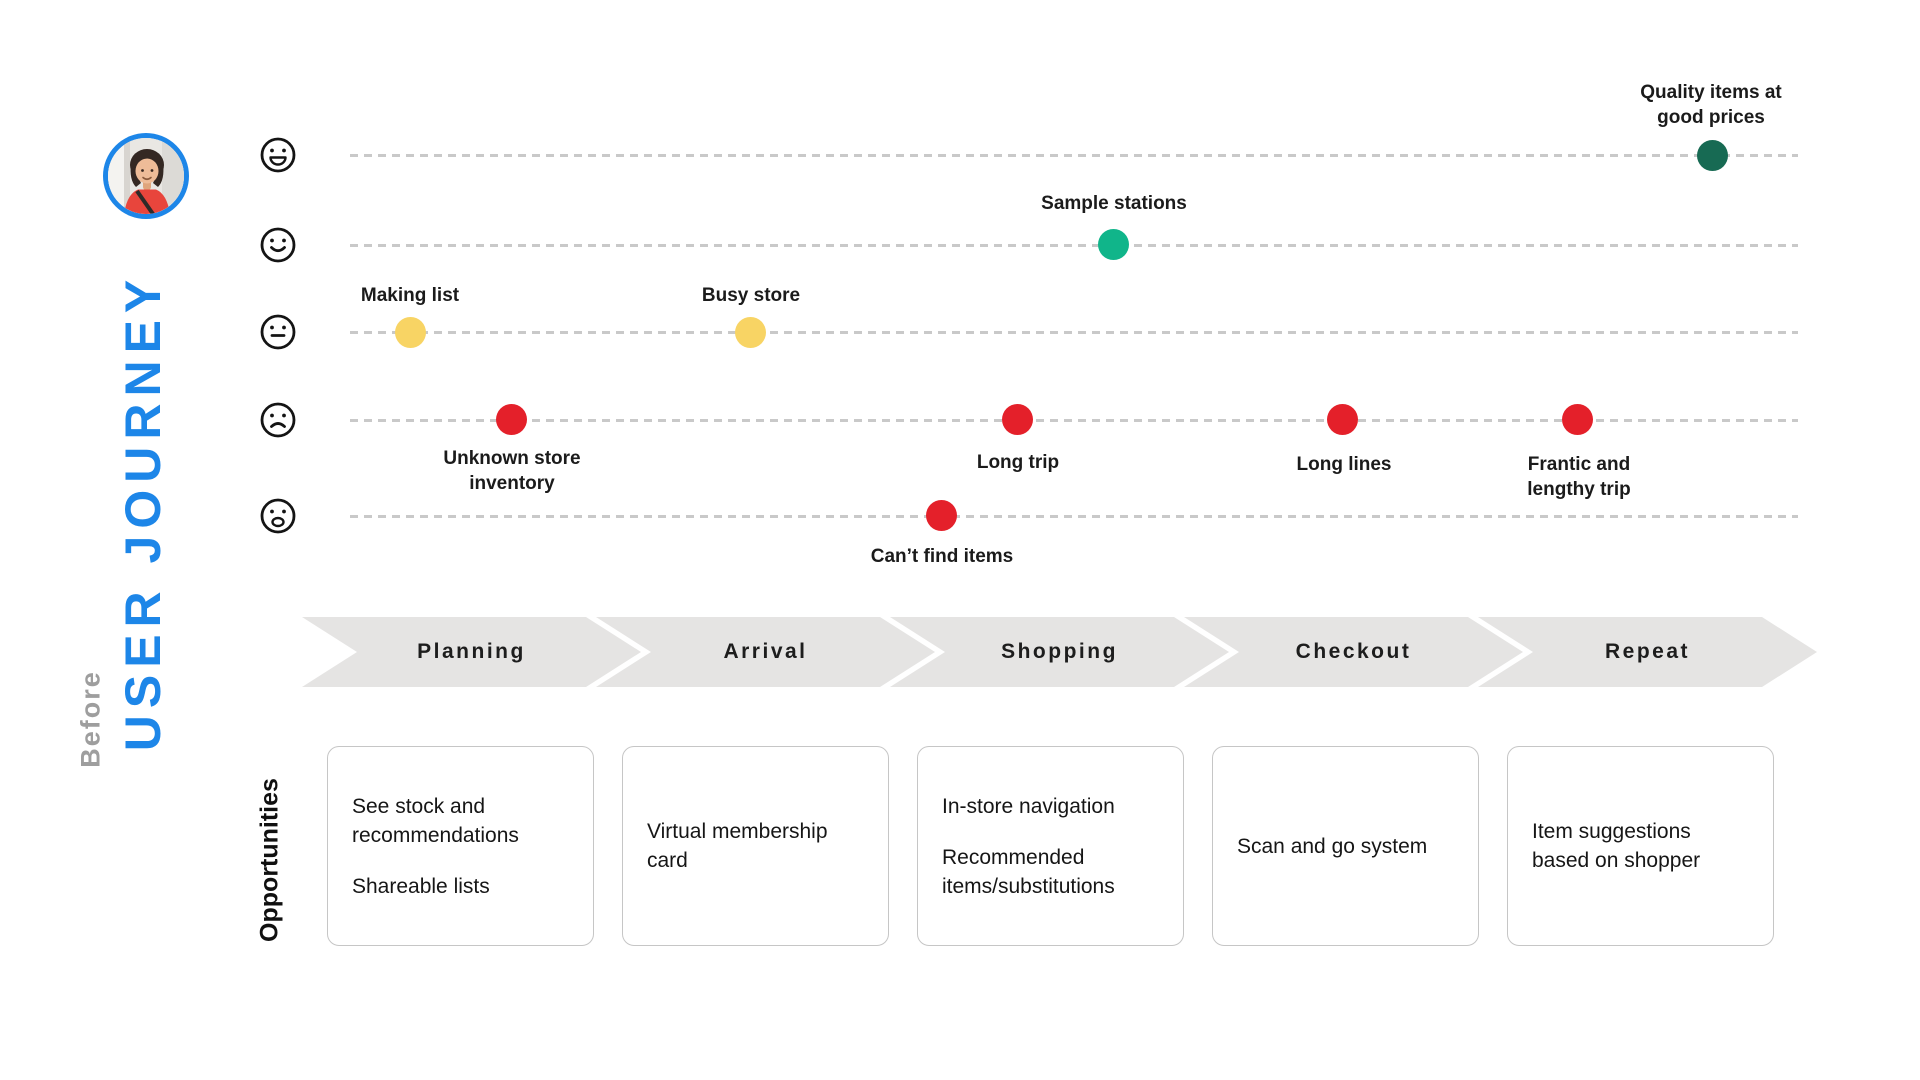 The image size is (1920, 1080). I want to click on journey-point-label: Long lines, so click(1344, 464).